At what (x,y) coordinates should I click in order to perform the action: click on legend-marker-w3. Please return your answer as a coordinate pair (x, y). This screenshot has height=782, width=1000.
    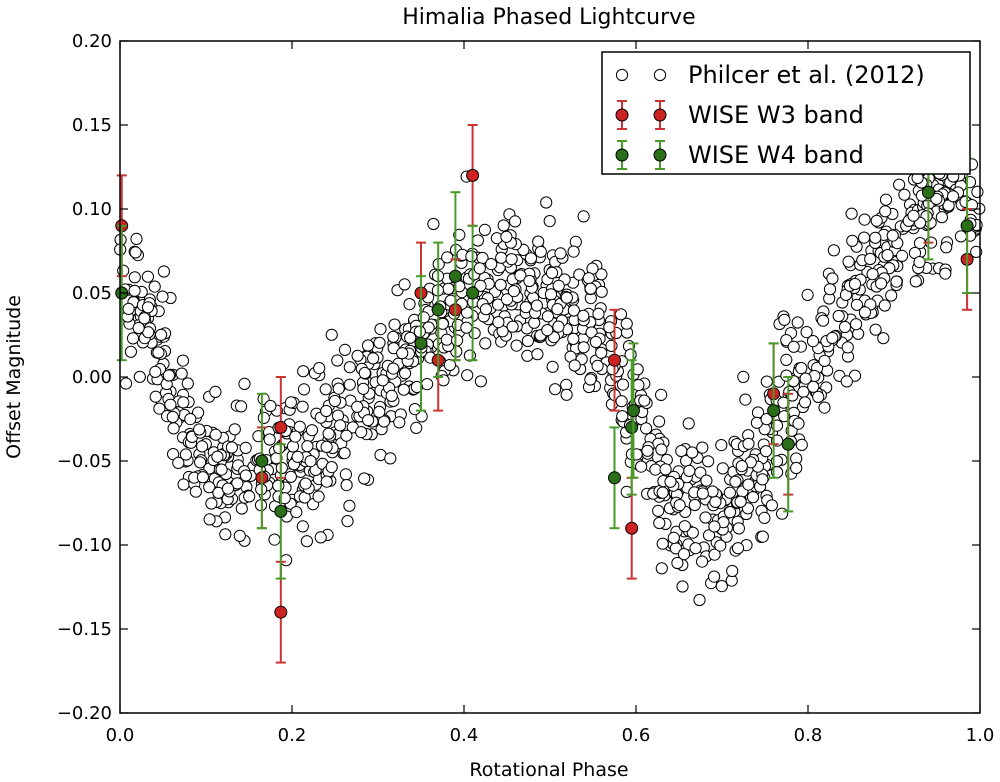
    Looking at the image, I should click on (622, 115).